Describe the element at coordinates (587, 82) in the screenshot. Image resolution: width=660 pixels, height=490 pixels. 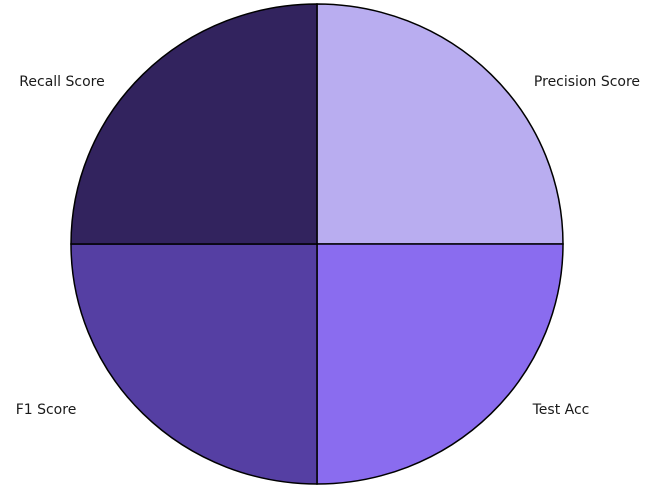
I see `slice-label-precision-score: Precision Score` at that location.